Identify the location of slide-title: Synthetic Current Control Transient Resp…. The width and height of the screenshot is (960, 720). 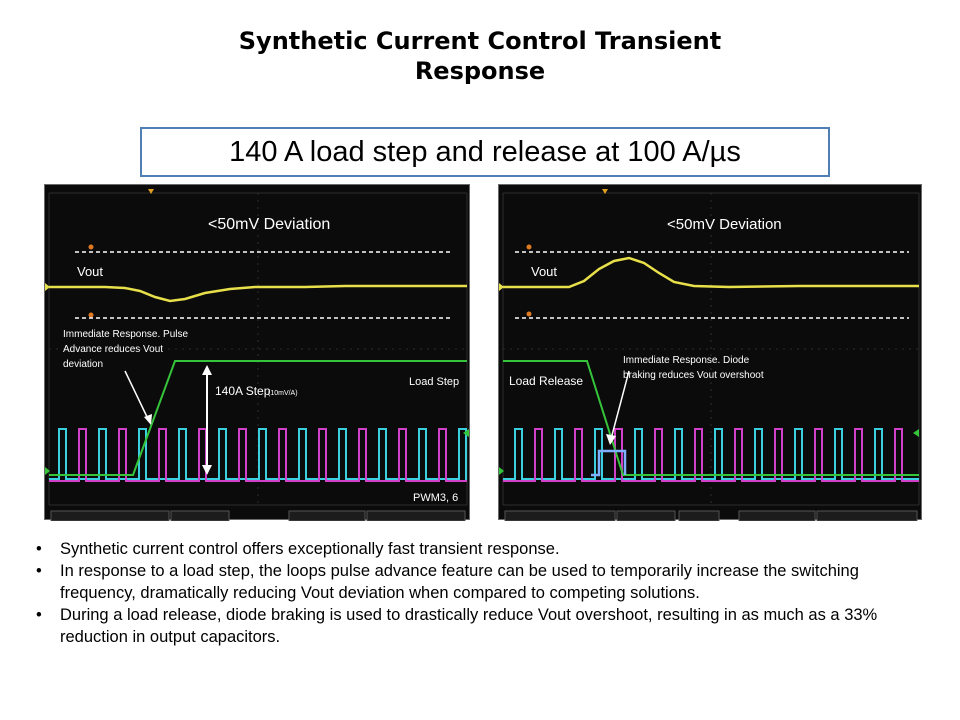
(480, 56).